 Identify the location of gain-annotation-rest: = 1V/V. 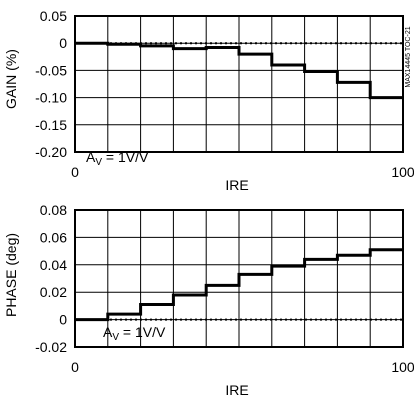
(125, 157).